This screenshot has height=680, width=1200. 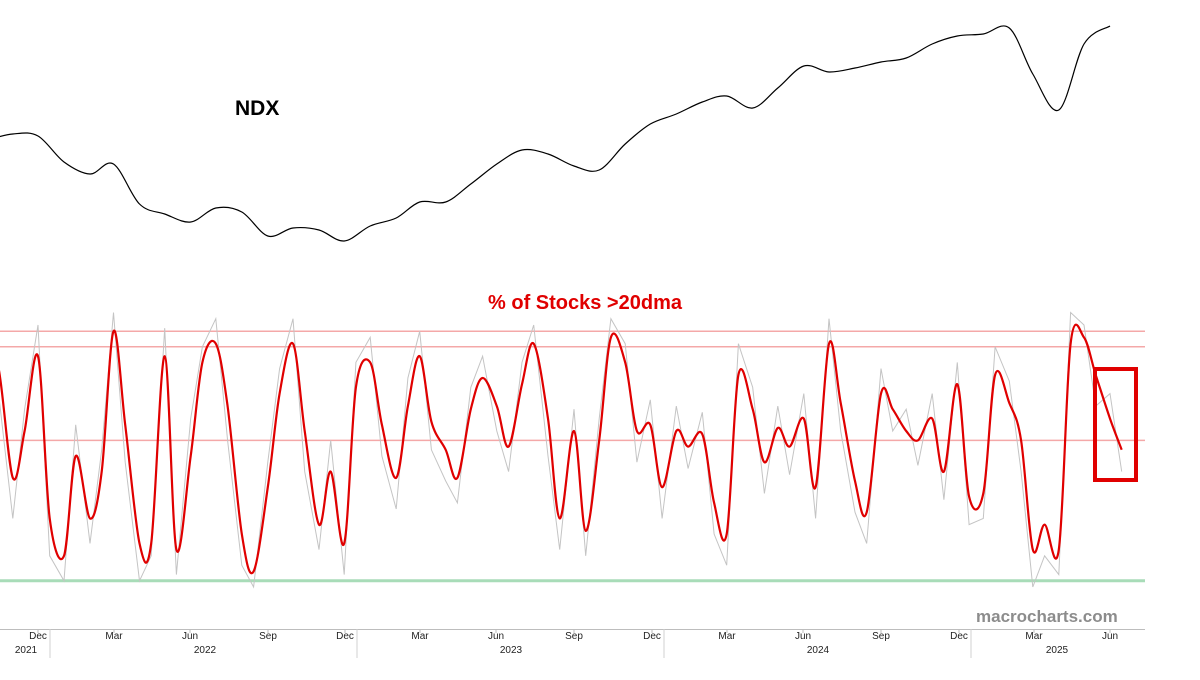 What do you see at coordinates (26, 650) in the screenshot?
I see `x-year-label: 2021` at bounding box center [26, 650].